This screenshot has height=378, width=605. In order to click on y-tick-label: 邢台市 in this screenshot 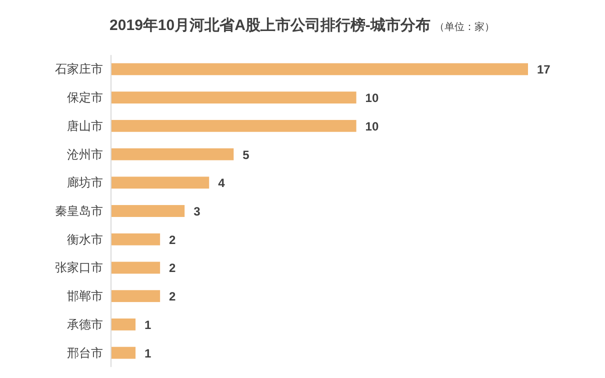, I will do `click(85, 353)`.